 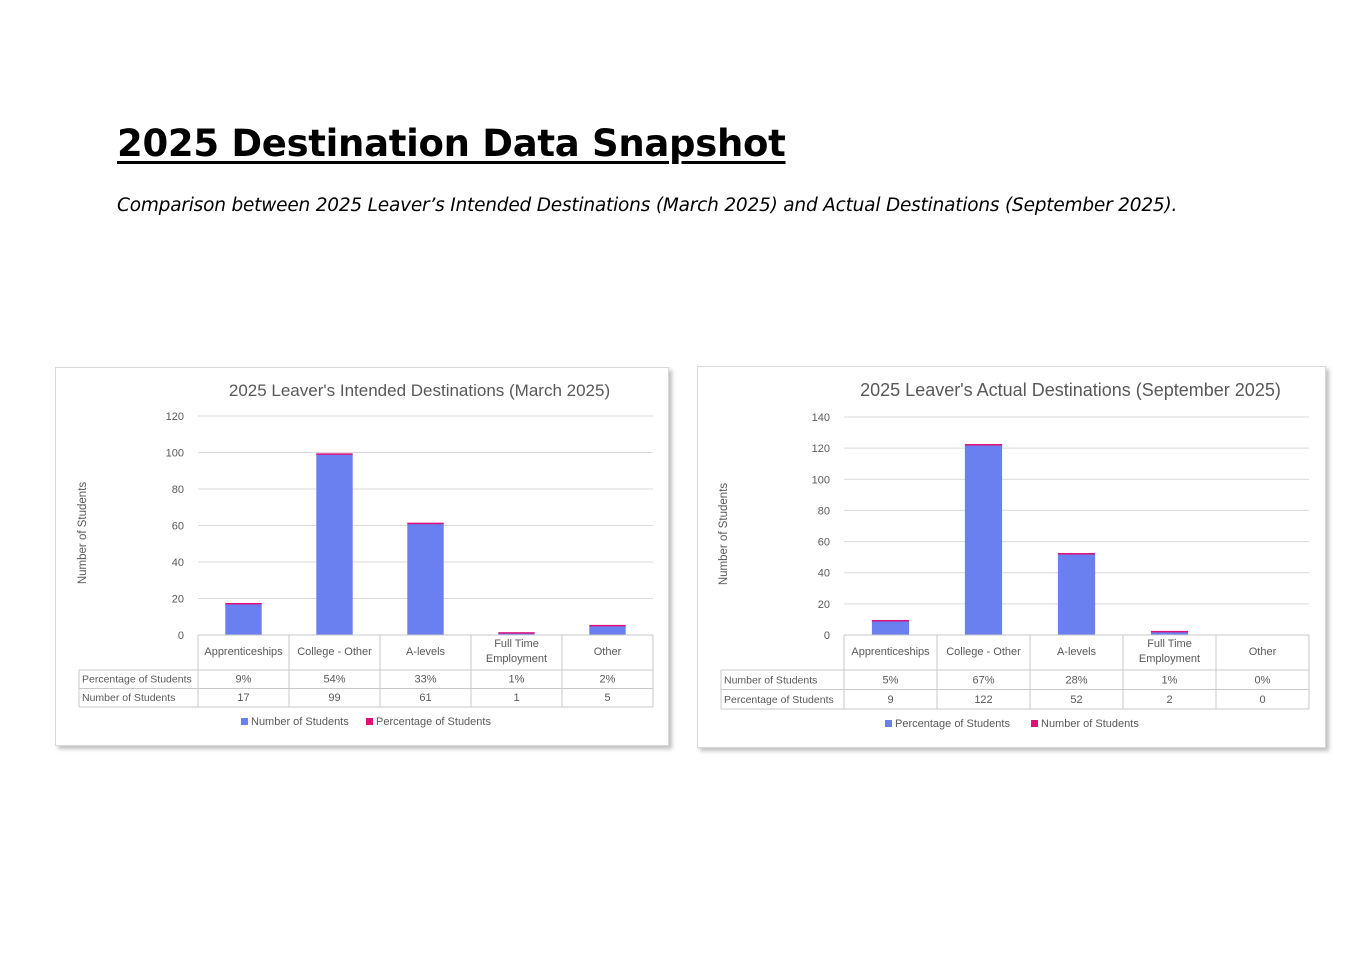 What do you see at coordinates (1262, 700) in the screenshot?
I see `table-cell: 0` at bounding box center [1262, 700].